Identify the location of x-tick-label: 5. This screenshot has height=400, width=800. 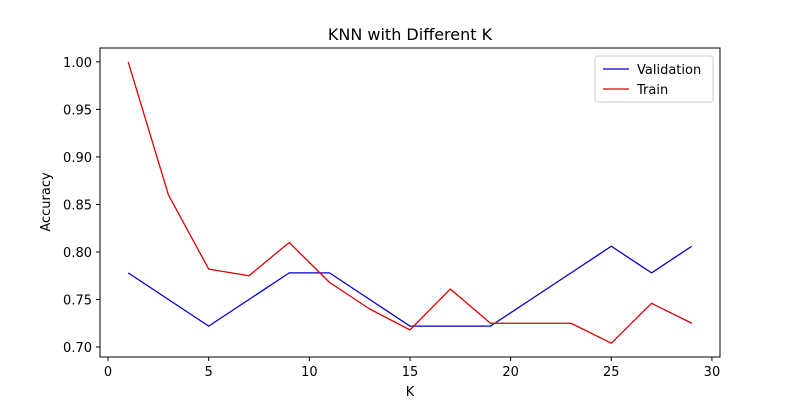
(209, 372).